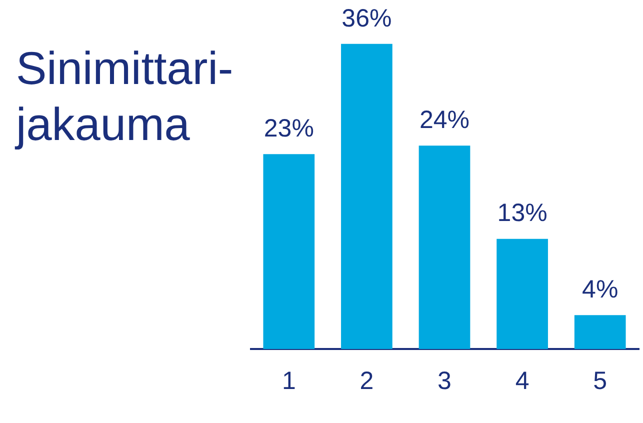 This screenshot has height=423, width=643. Describe the element at coordinates (125, 96) in the screenshot. I see `text: Sinimittari-jakauma` at that location.